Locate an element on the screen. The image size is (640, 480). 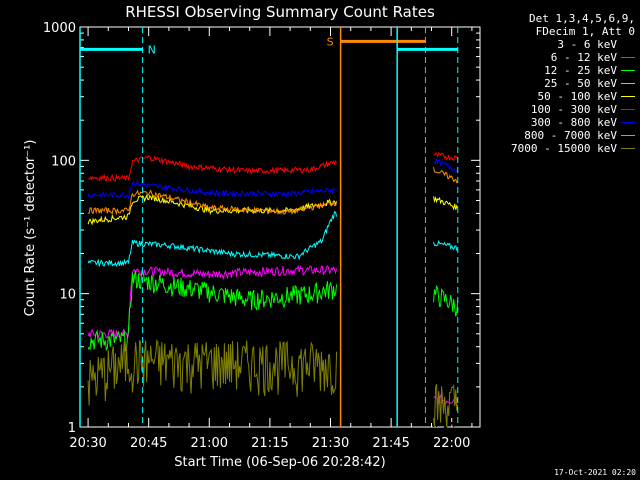
legend-entry: 12 - 25 keV is located at coordinates (557, 70).